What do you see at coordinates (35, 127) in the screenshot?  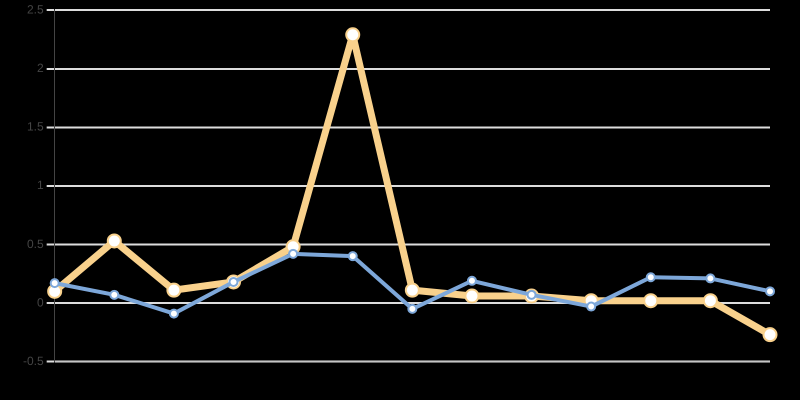 I see `y-tick-label: 1.5` at bounding box center [35, 127].